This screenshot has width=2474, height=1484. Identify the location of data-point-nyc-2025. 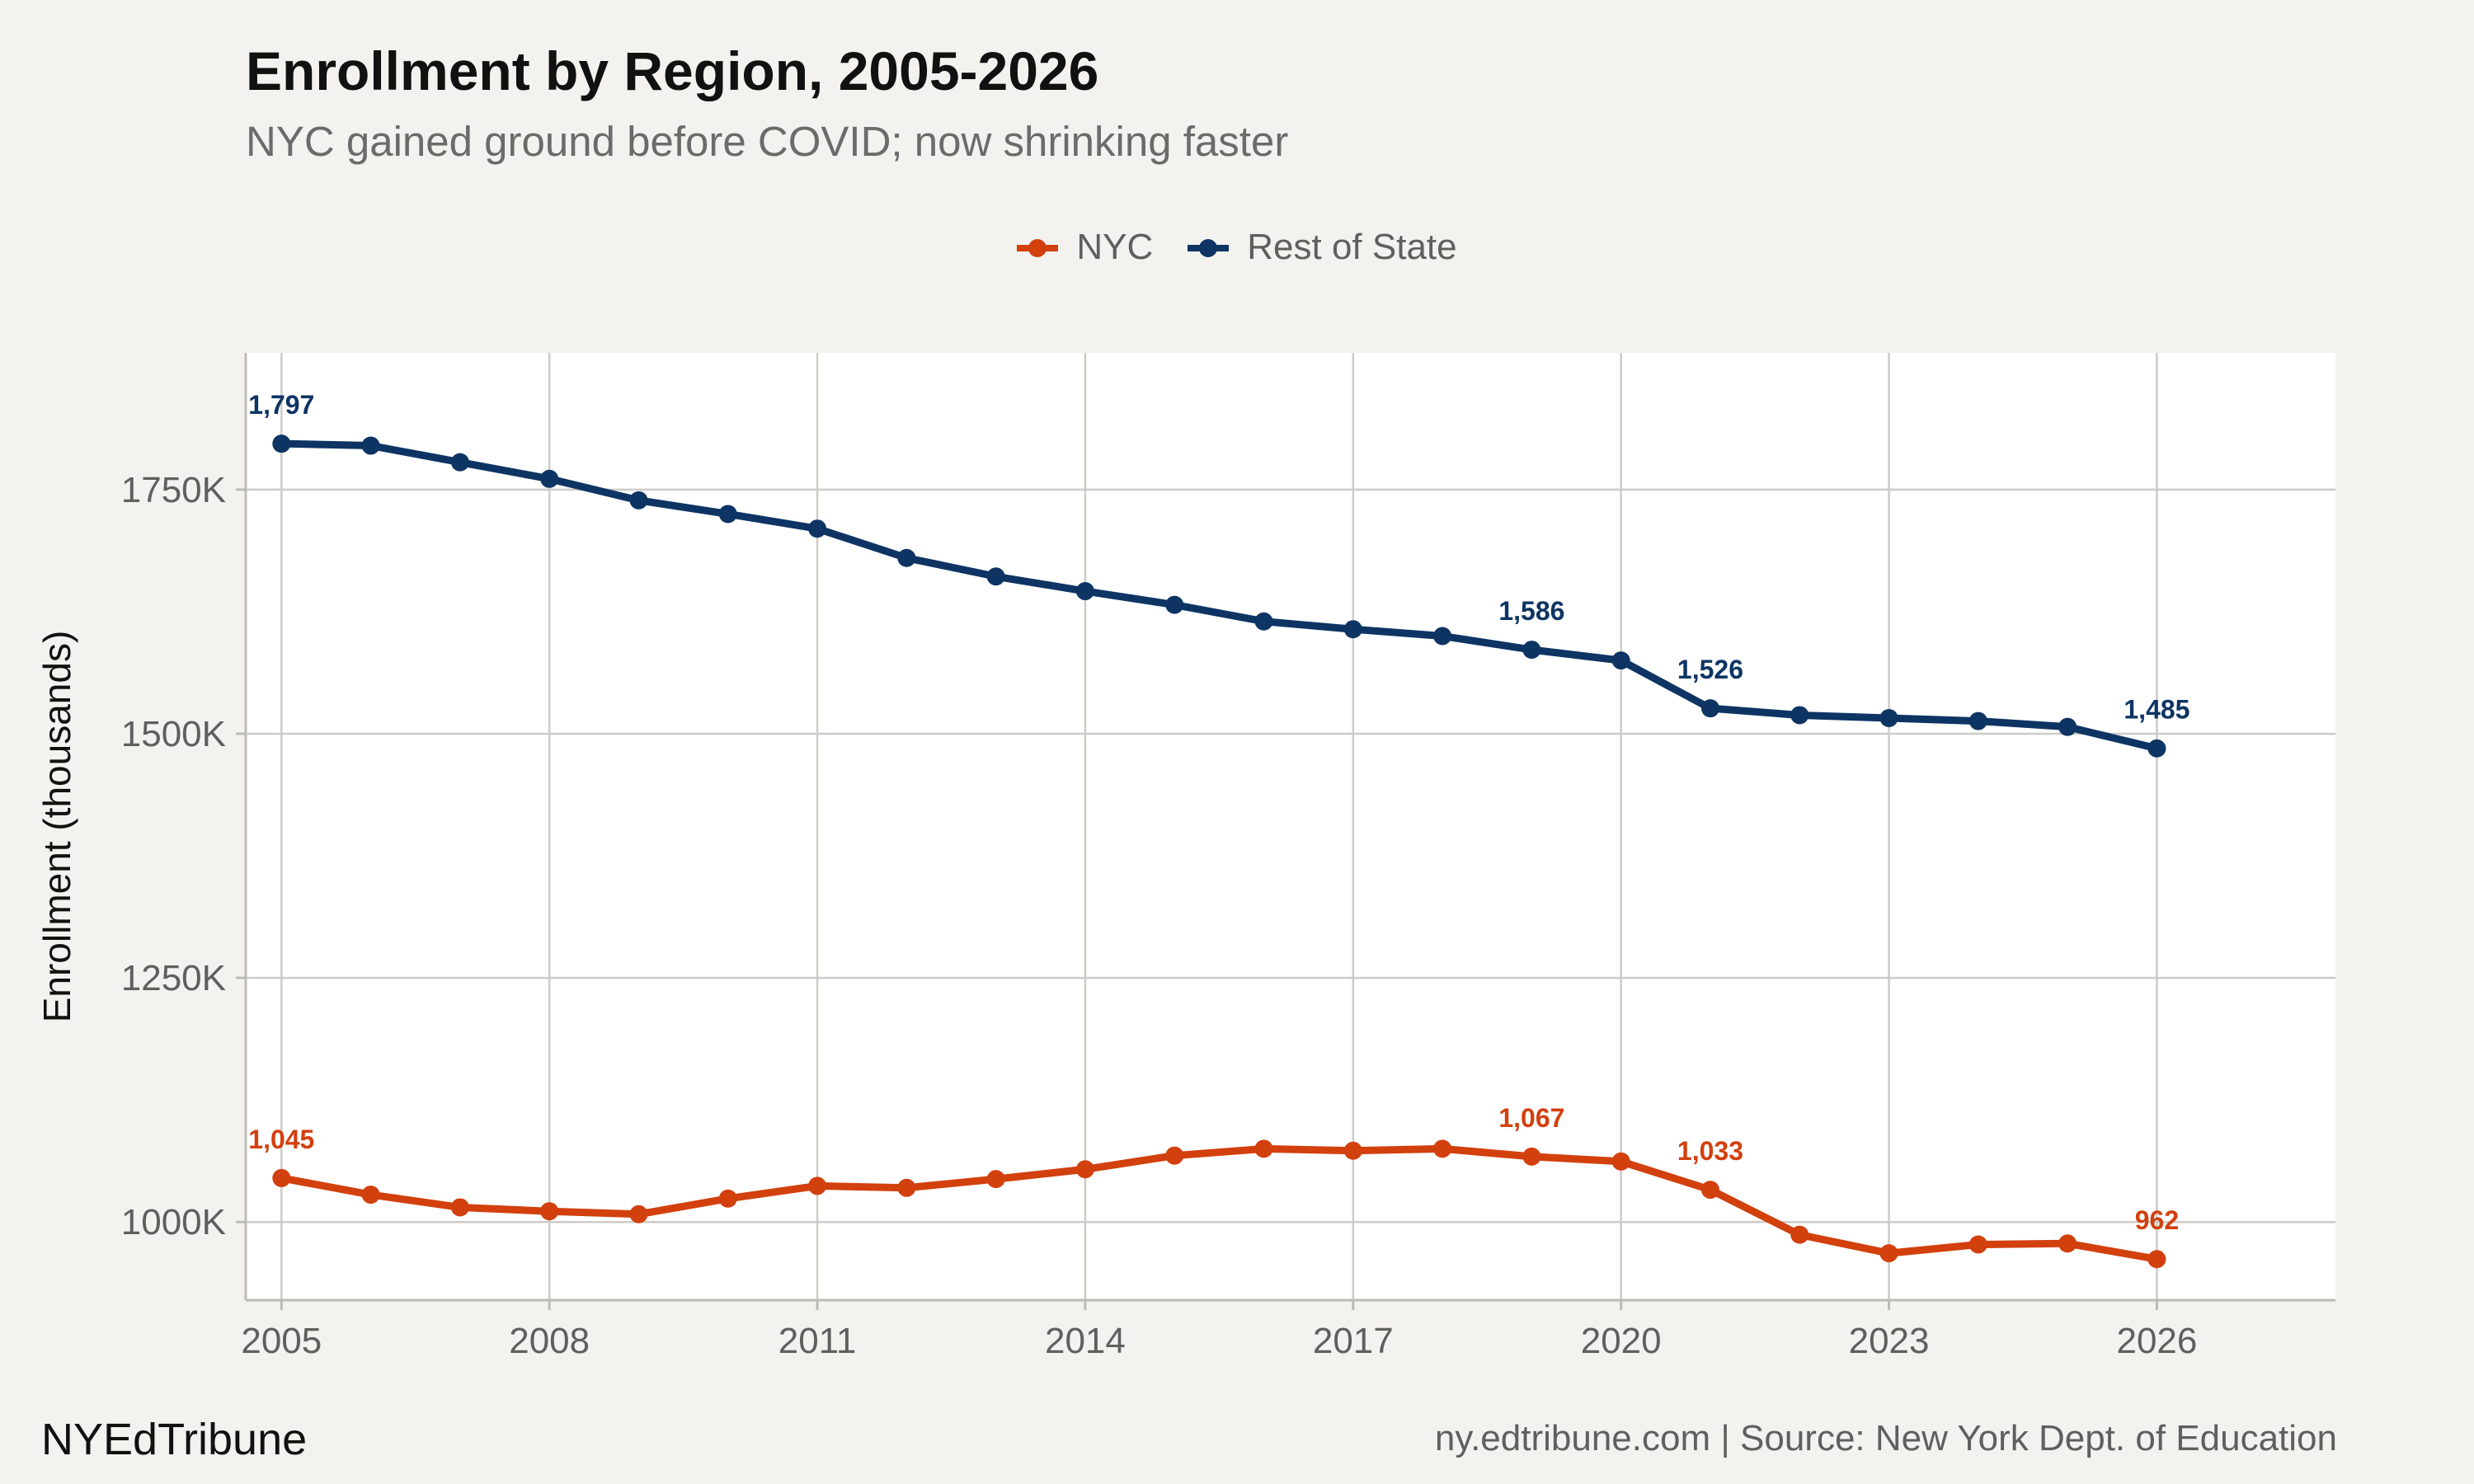
(2067, 1243).